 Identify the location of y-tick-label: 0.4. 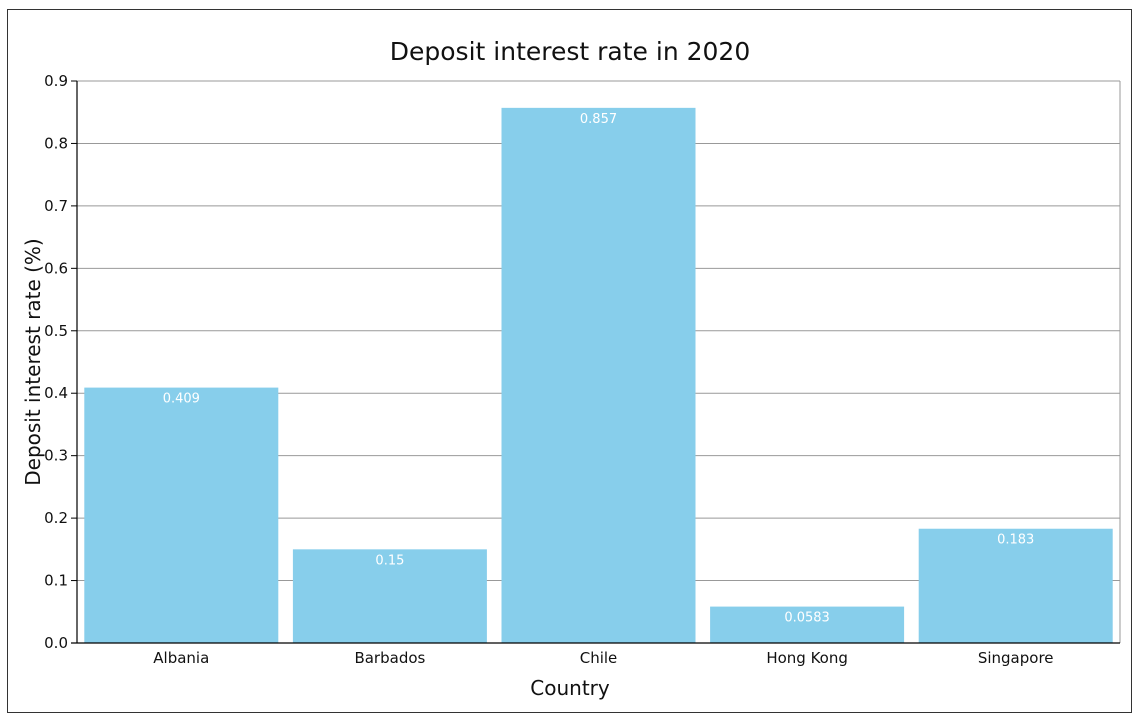
(56, 393).